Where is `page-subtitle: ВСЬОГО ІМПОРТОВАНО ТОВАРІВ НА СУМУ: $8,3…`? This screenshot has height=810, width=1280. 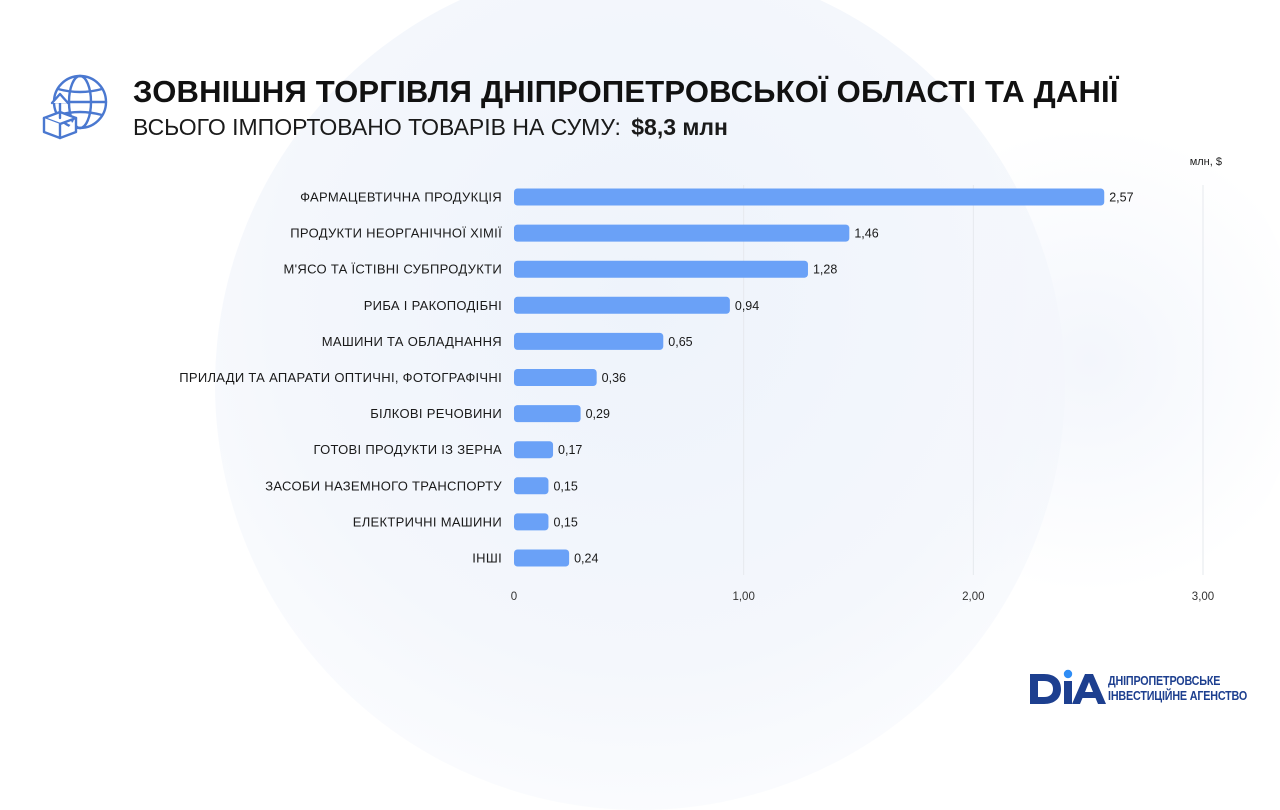 page-subtitle: ВСЬОГО ІМПОРТОВАНО ТОВАРІВ НА СУМУ: $8,3… is located at coordinates (430, 127).